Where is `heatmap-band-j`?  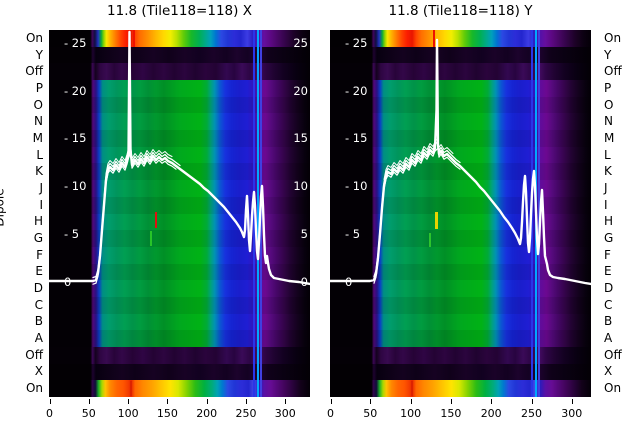 heatmap-band-j is located at coordinates (179, 189).